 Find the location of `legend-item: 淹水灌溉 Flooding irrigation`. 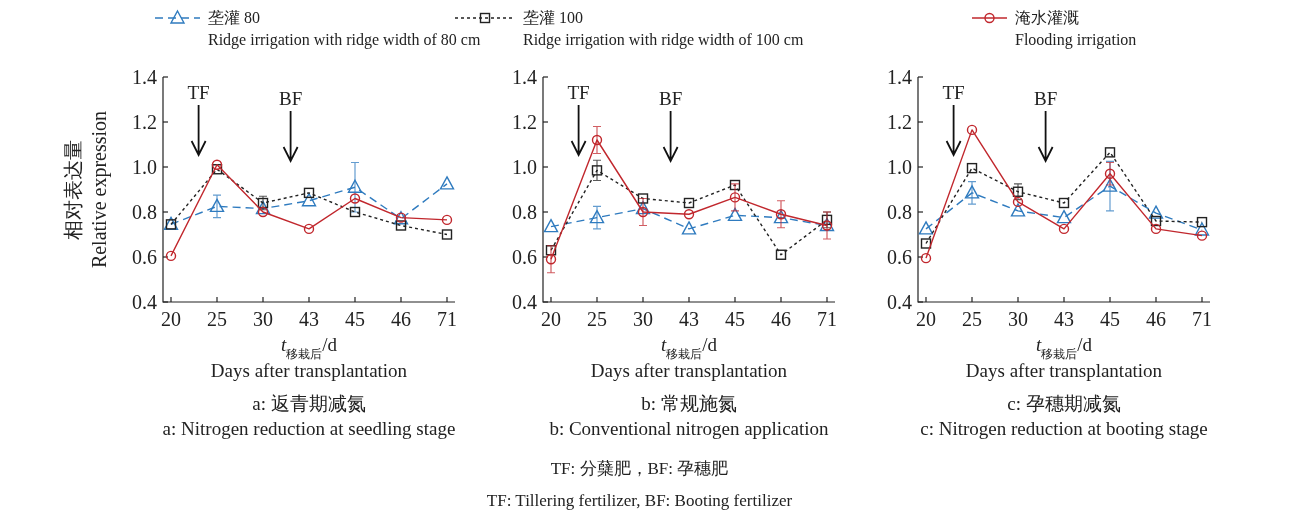

legend-item: 淹水灌溉 Flooding irrigation is located at coordinates (1054, 28).